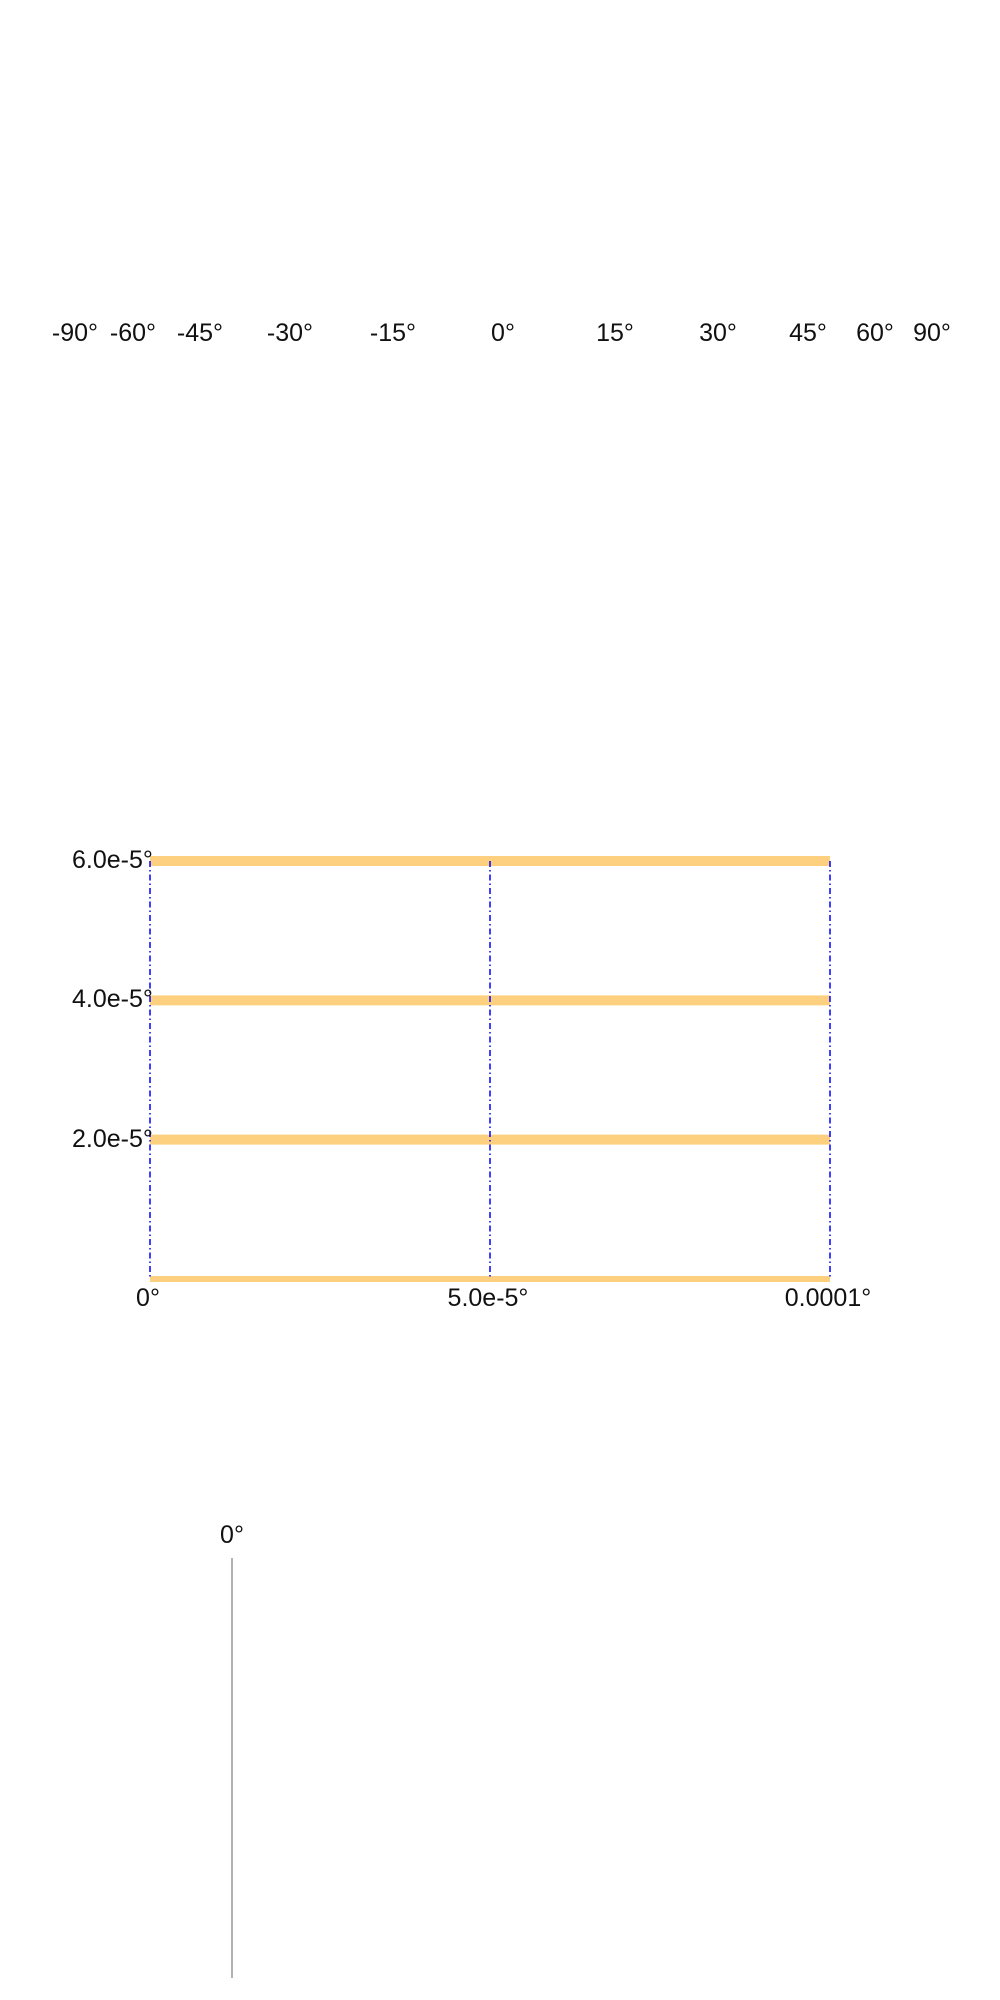 The height and width of the screenshot is (2000, 1000). I want to click on meridian-label: 0°, so click(232, 1535).